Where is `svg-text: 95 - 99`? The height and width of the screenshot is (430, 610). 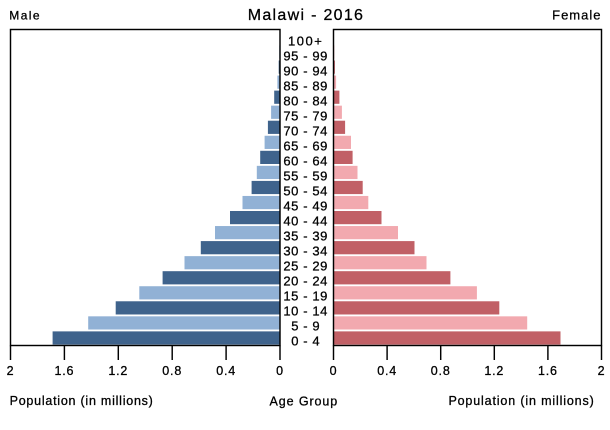 svg-text: 95 - 99 is located at coordinates (305, 55).